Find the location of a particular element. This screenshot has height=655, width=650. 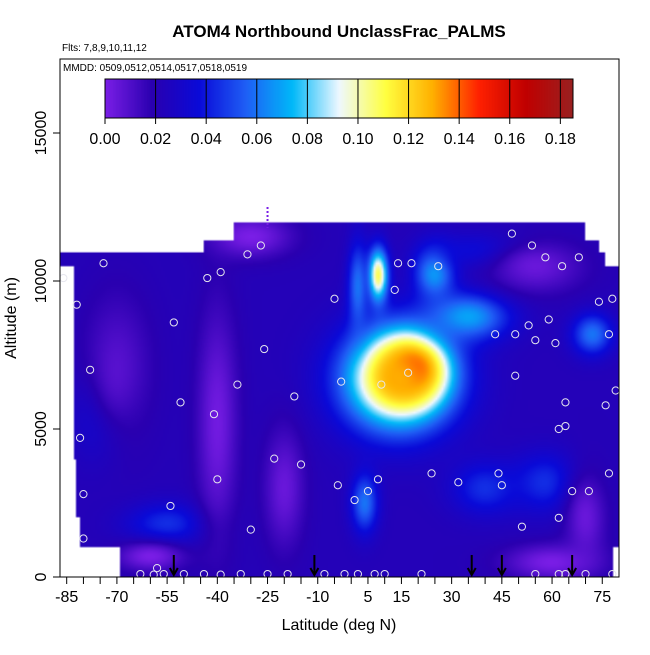

colorbar-tick-label: 0.12 is located at coordinates (408, 139).